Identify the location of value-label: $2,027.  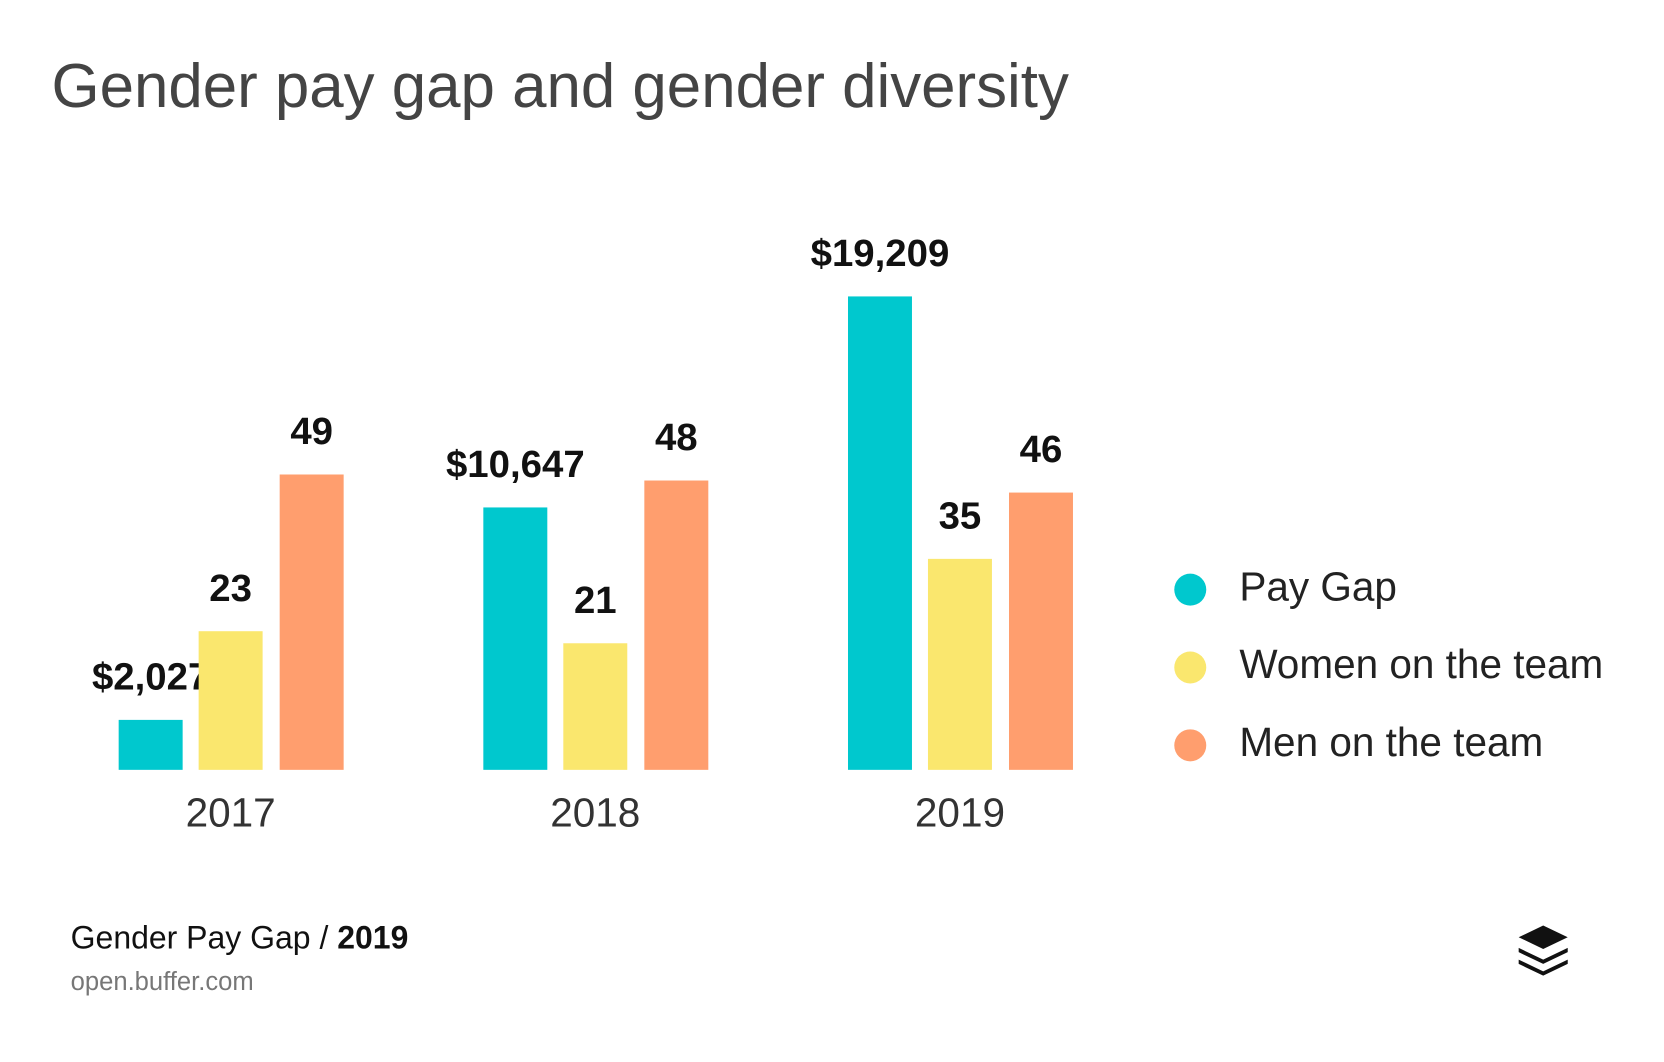
(150, 677).